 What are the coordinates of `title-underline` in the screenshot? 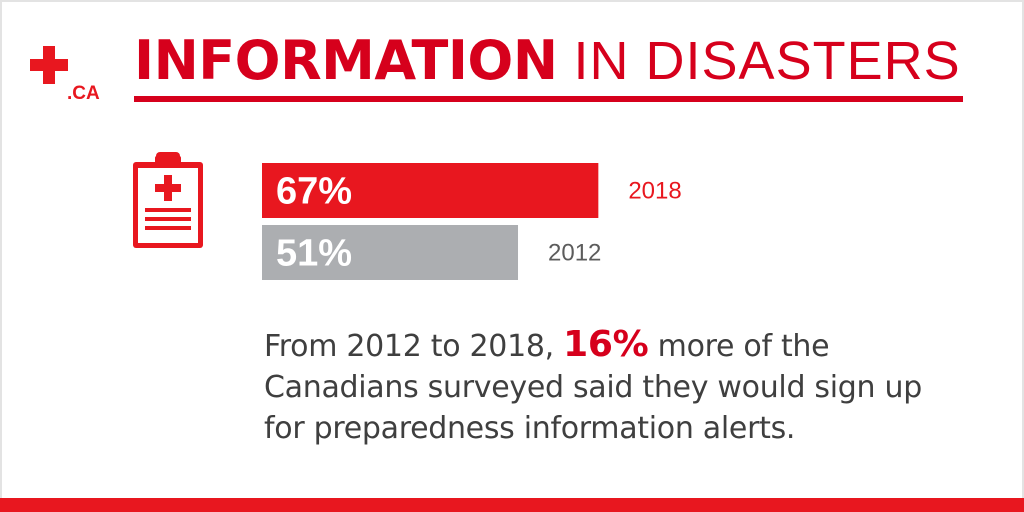 It's located at (548, 99).